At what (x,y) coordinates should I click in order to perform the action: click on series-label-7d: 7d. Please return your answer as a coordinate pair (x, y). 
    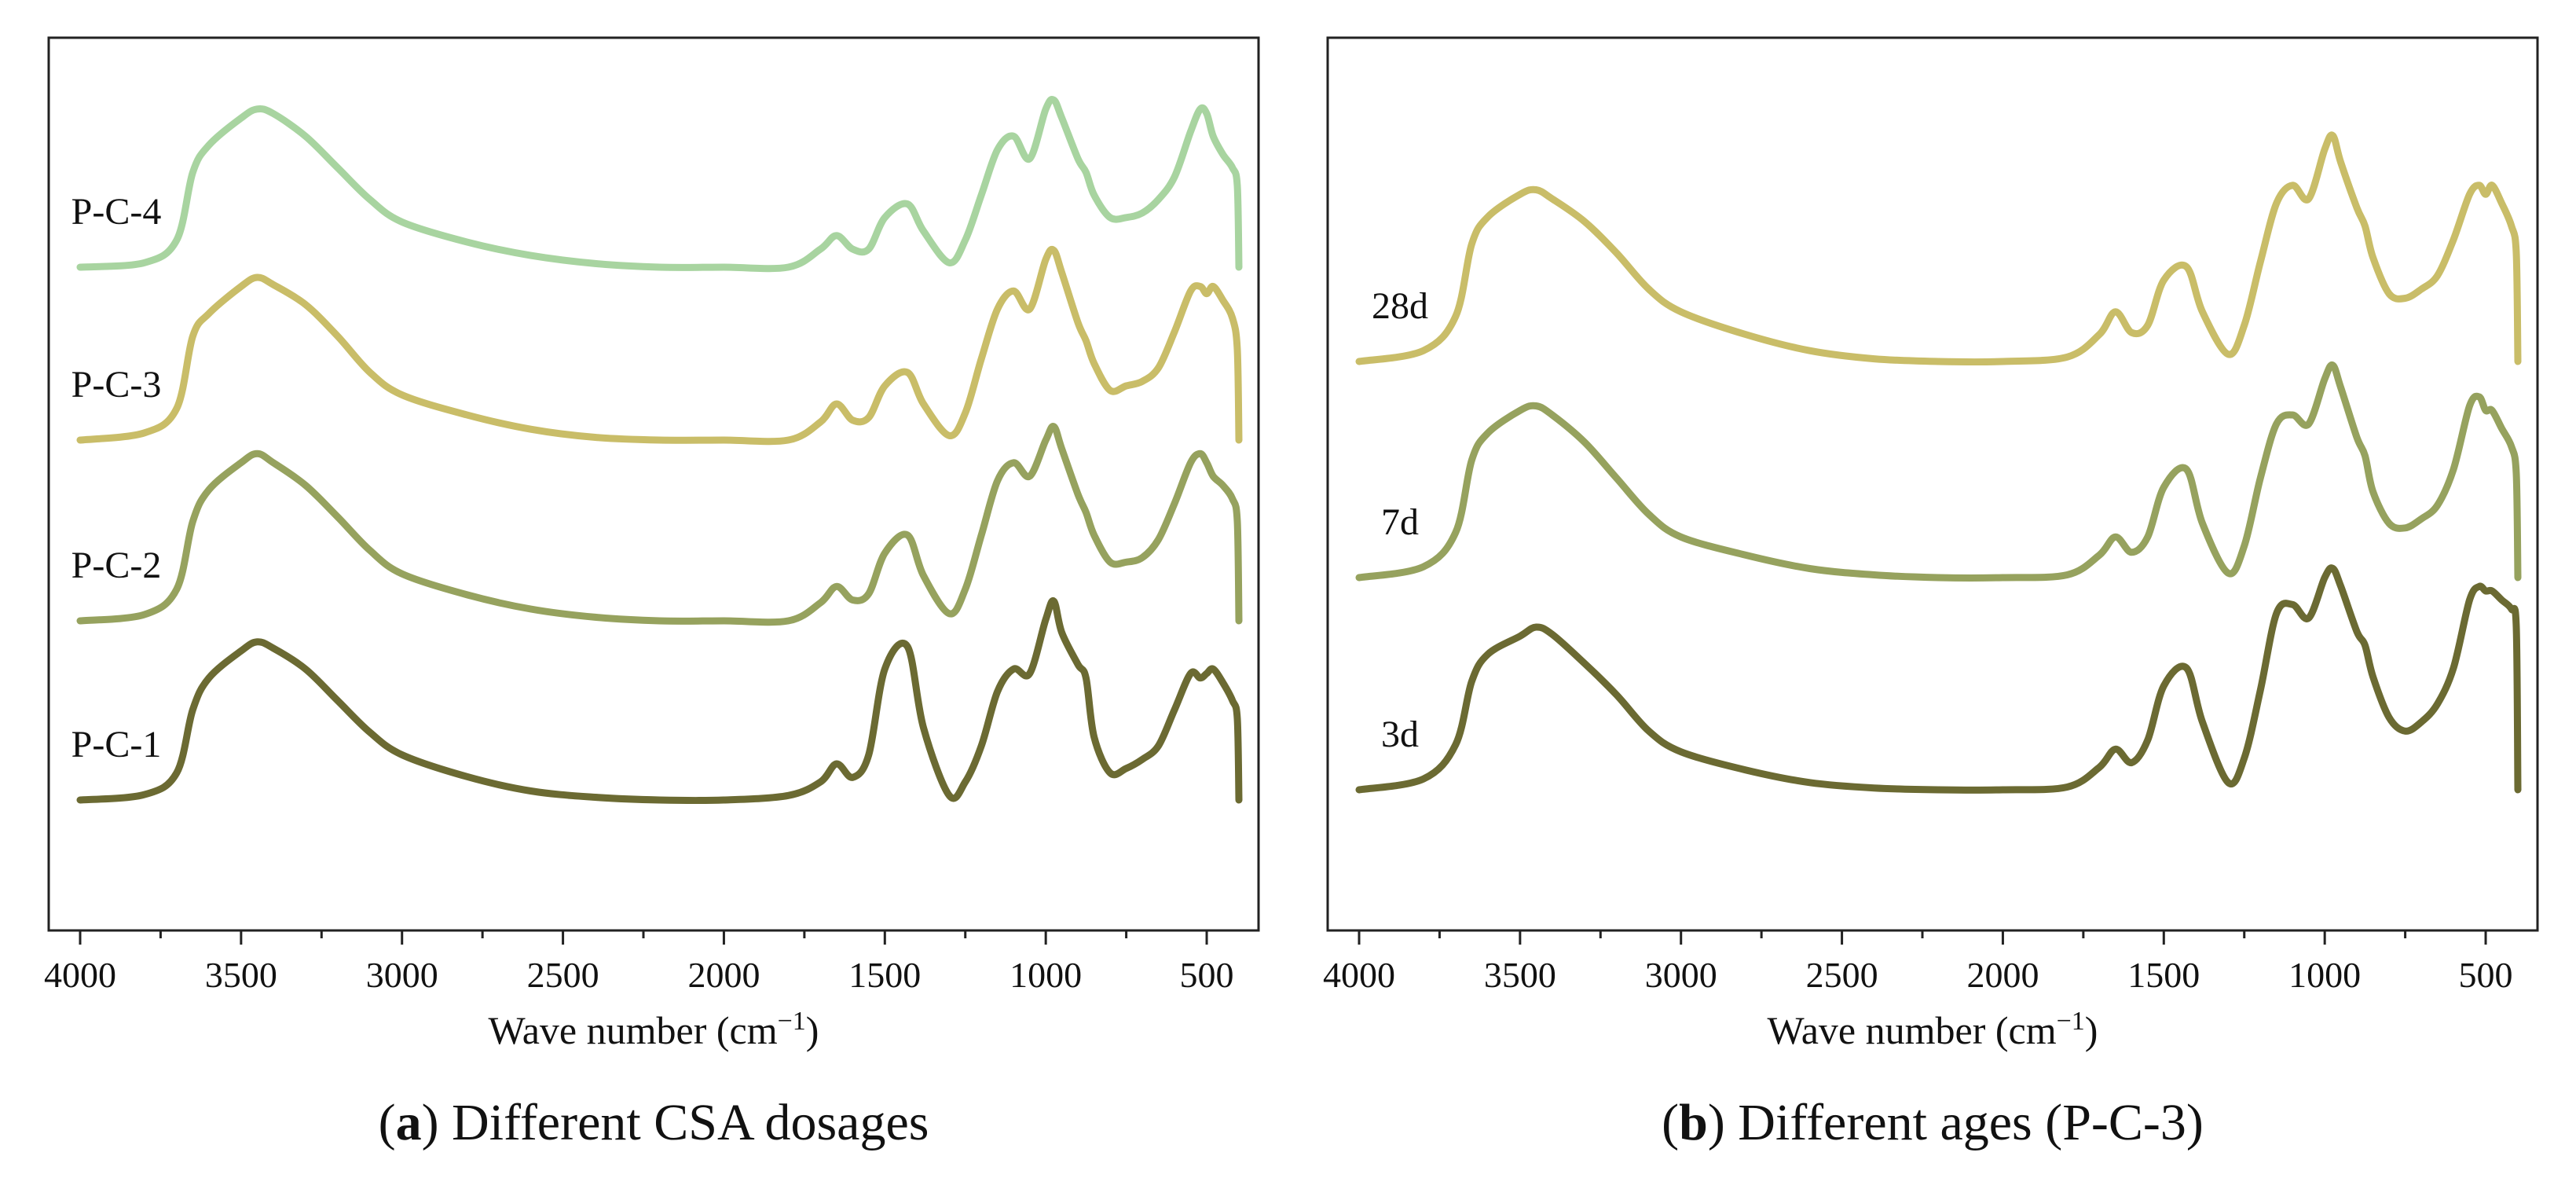
    Looking at the image, I should click on (1400, 522).